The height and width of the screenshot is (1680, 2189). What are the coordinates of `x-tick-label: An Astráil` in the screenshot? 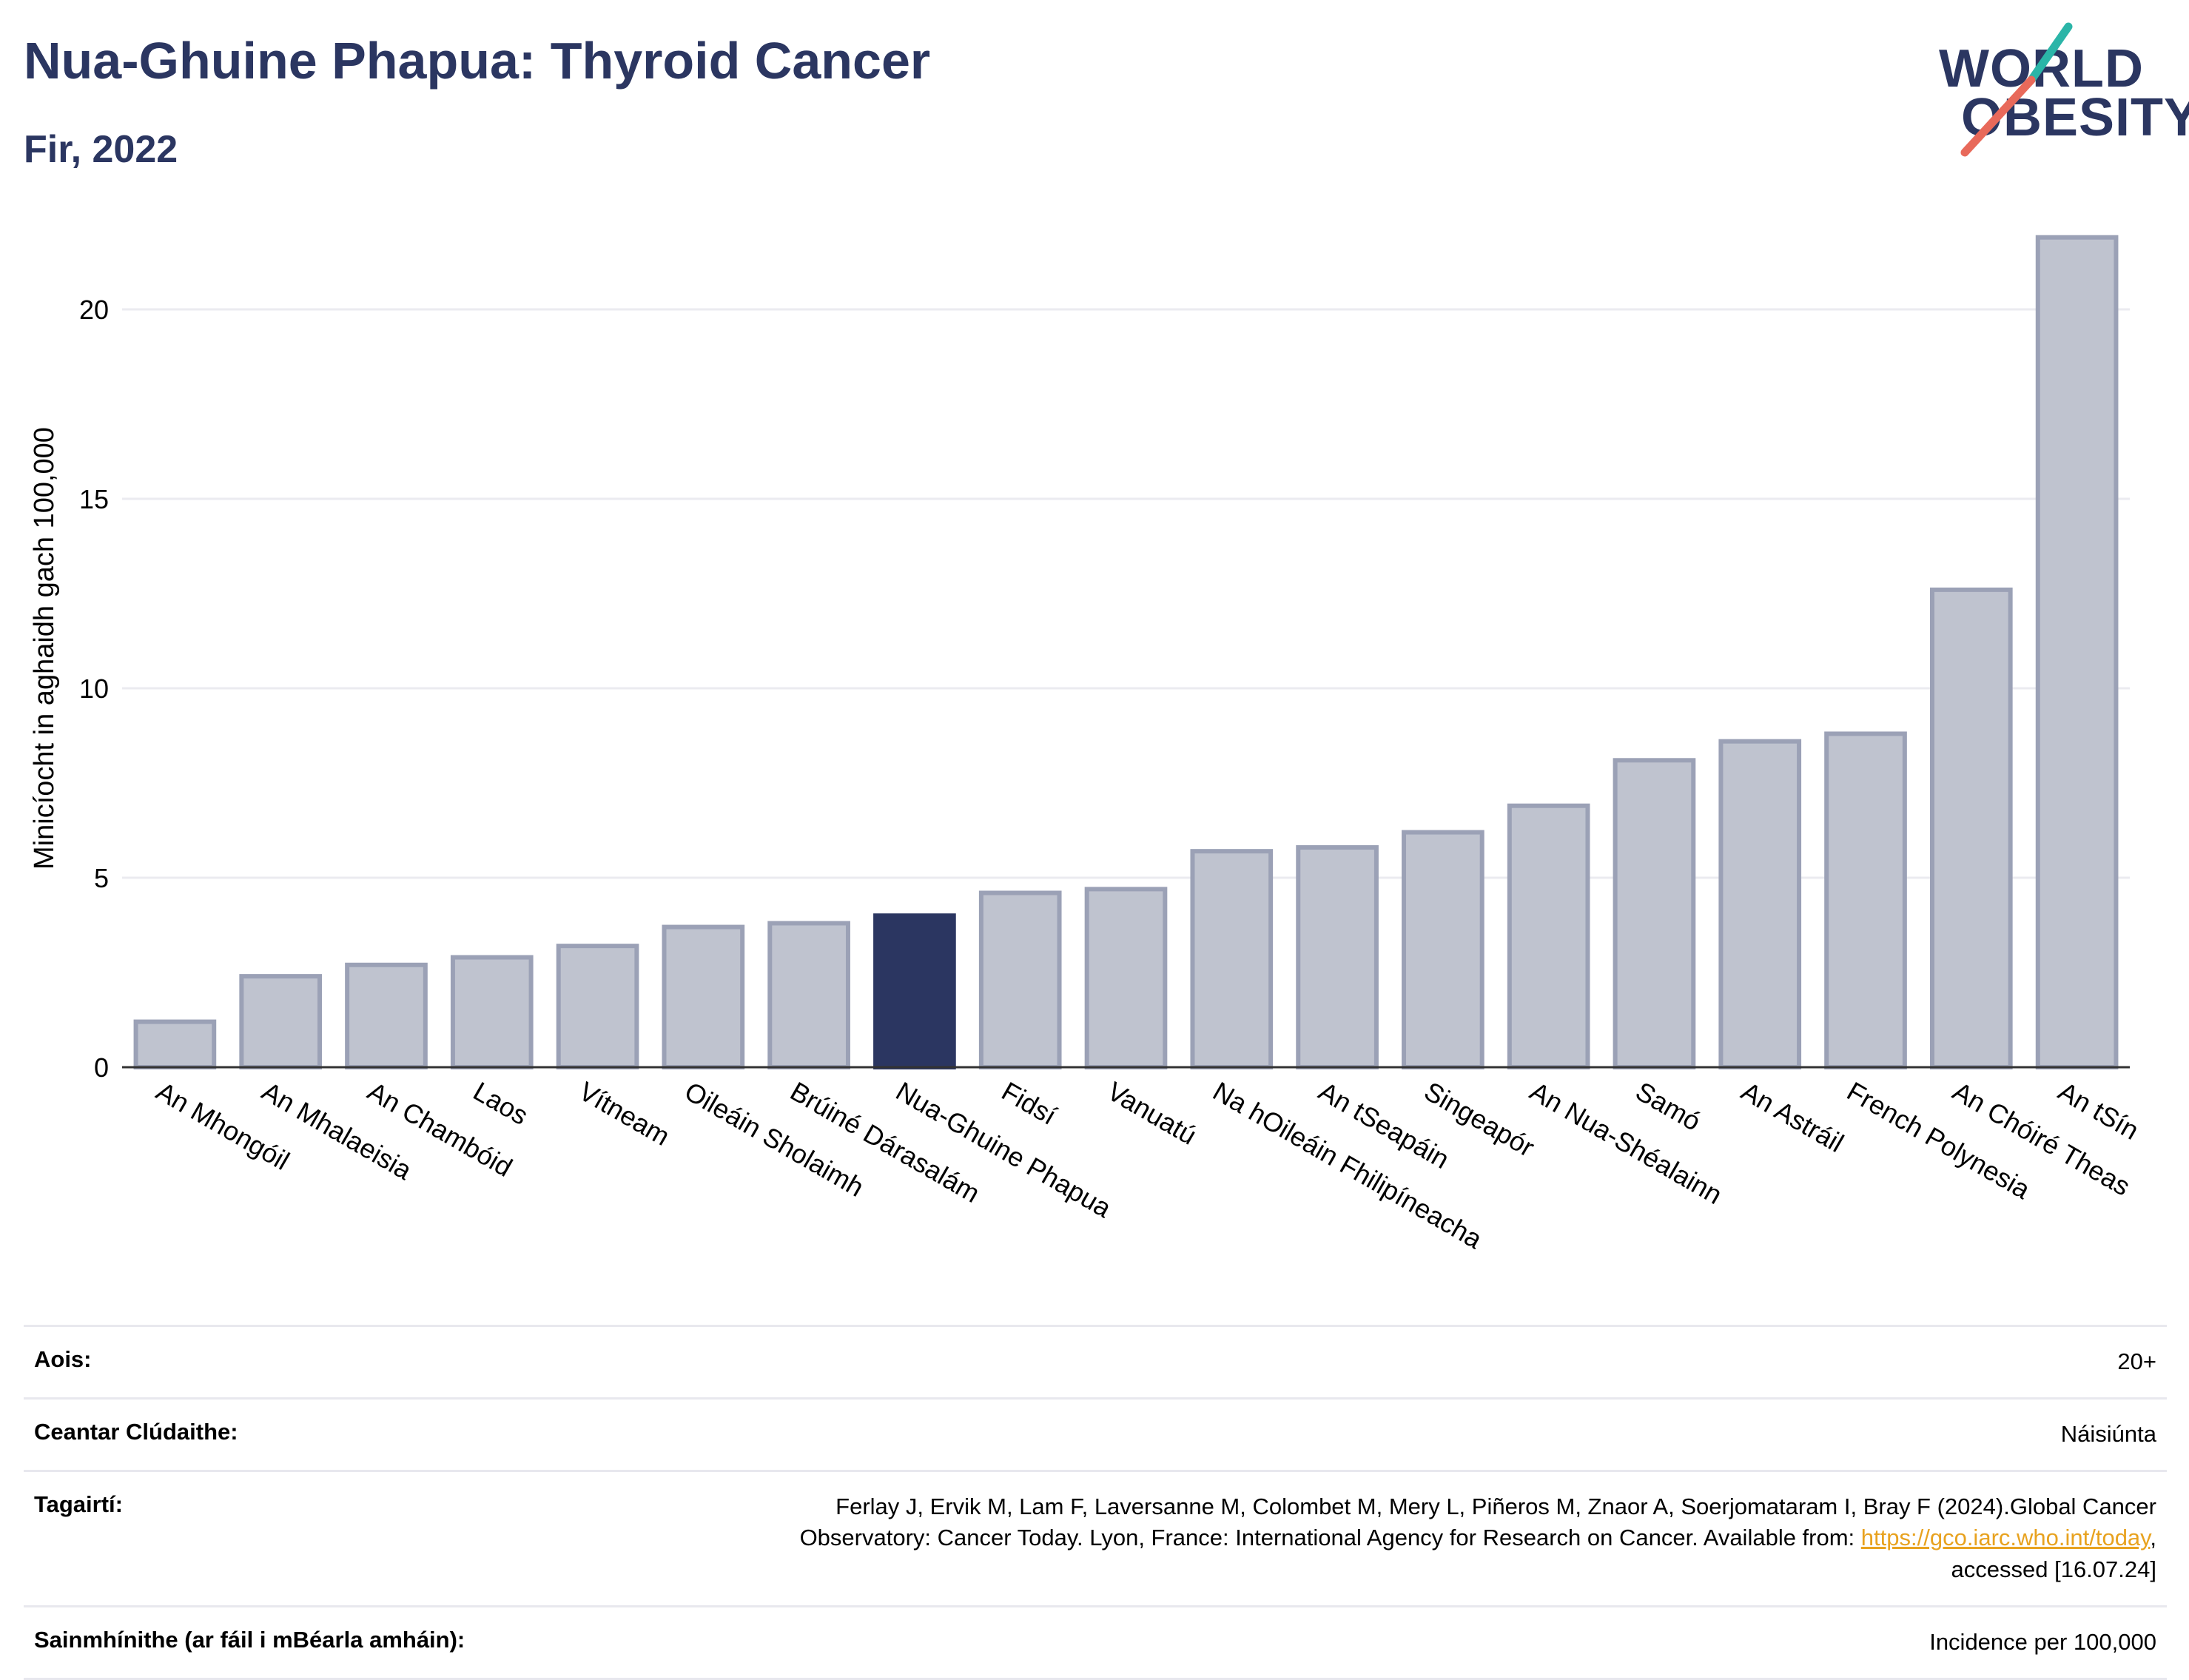 It's located at (1792, 1116).